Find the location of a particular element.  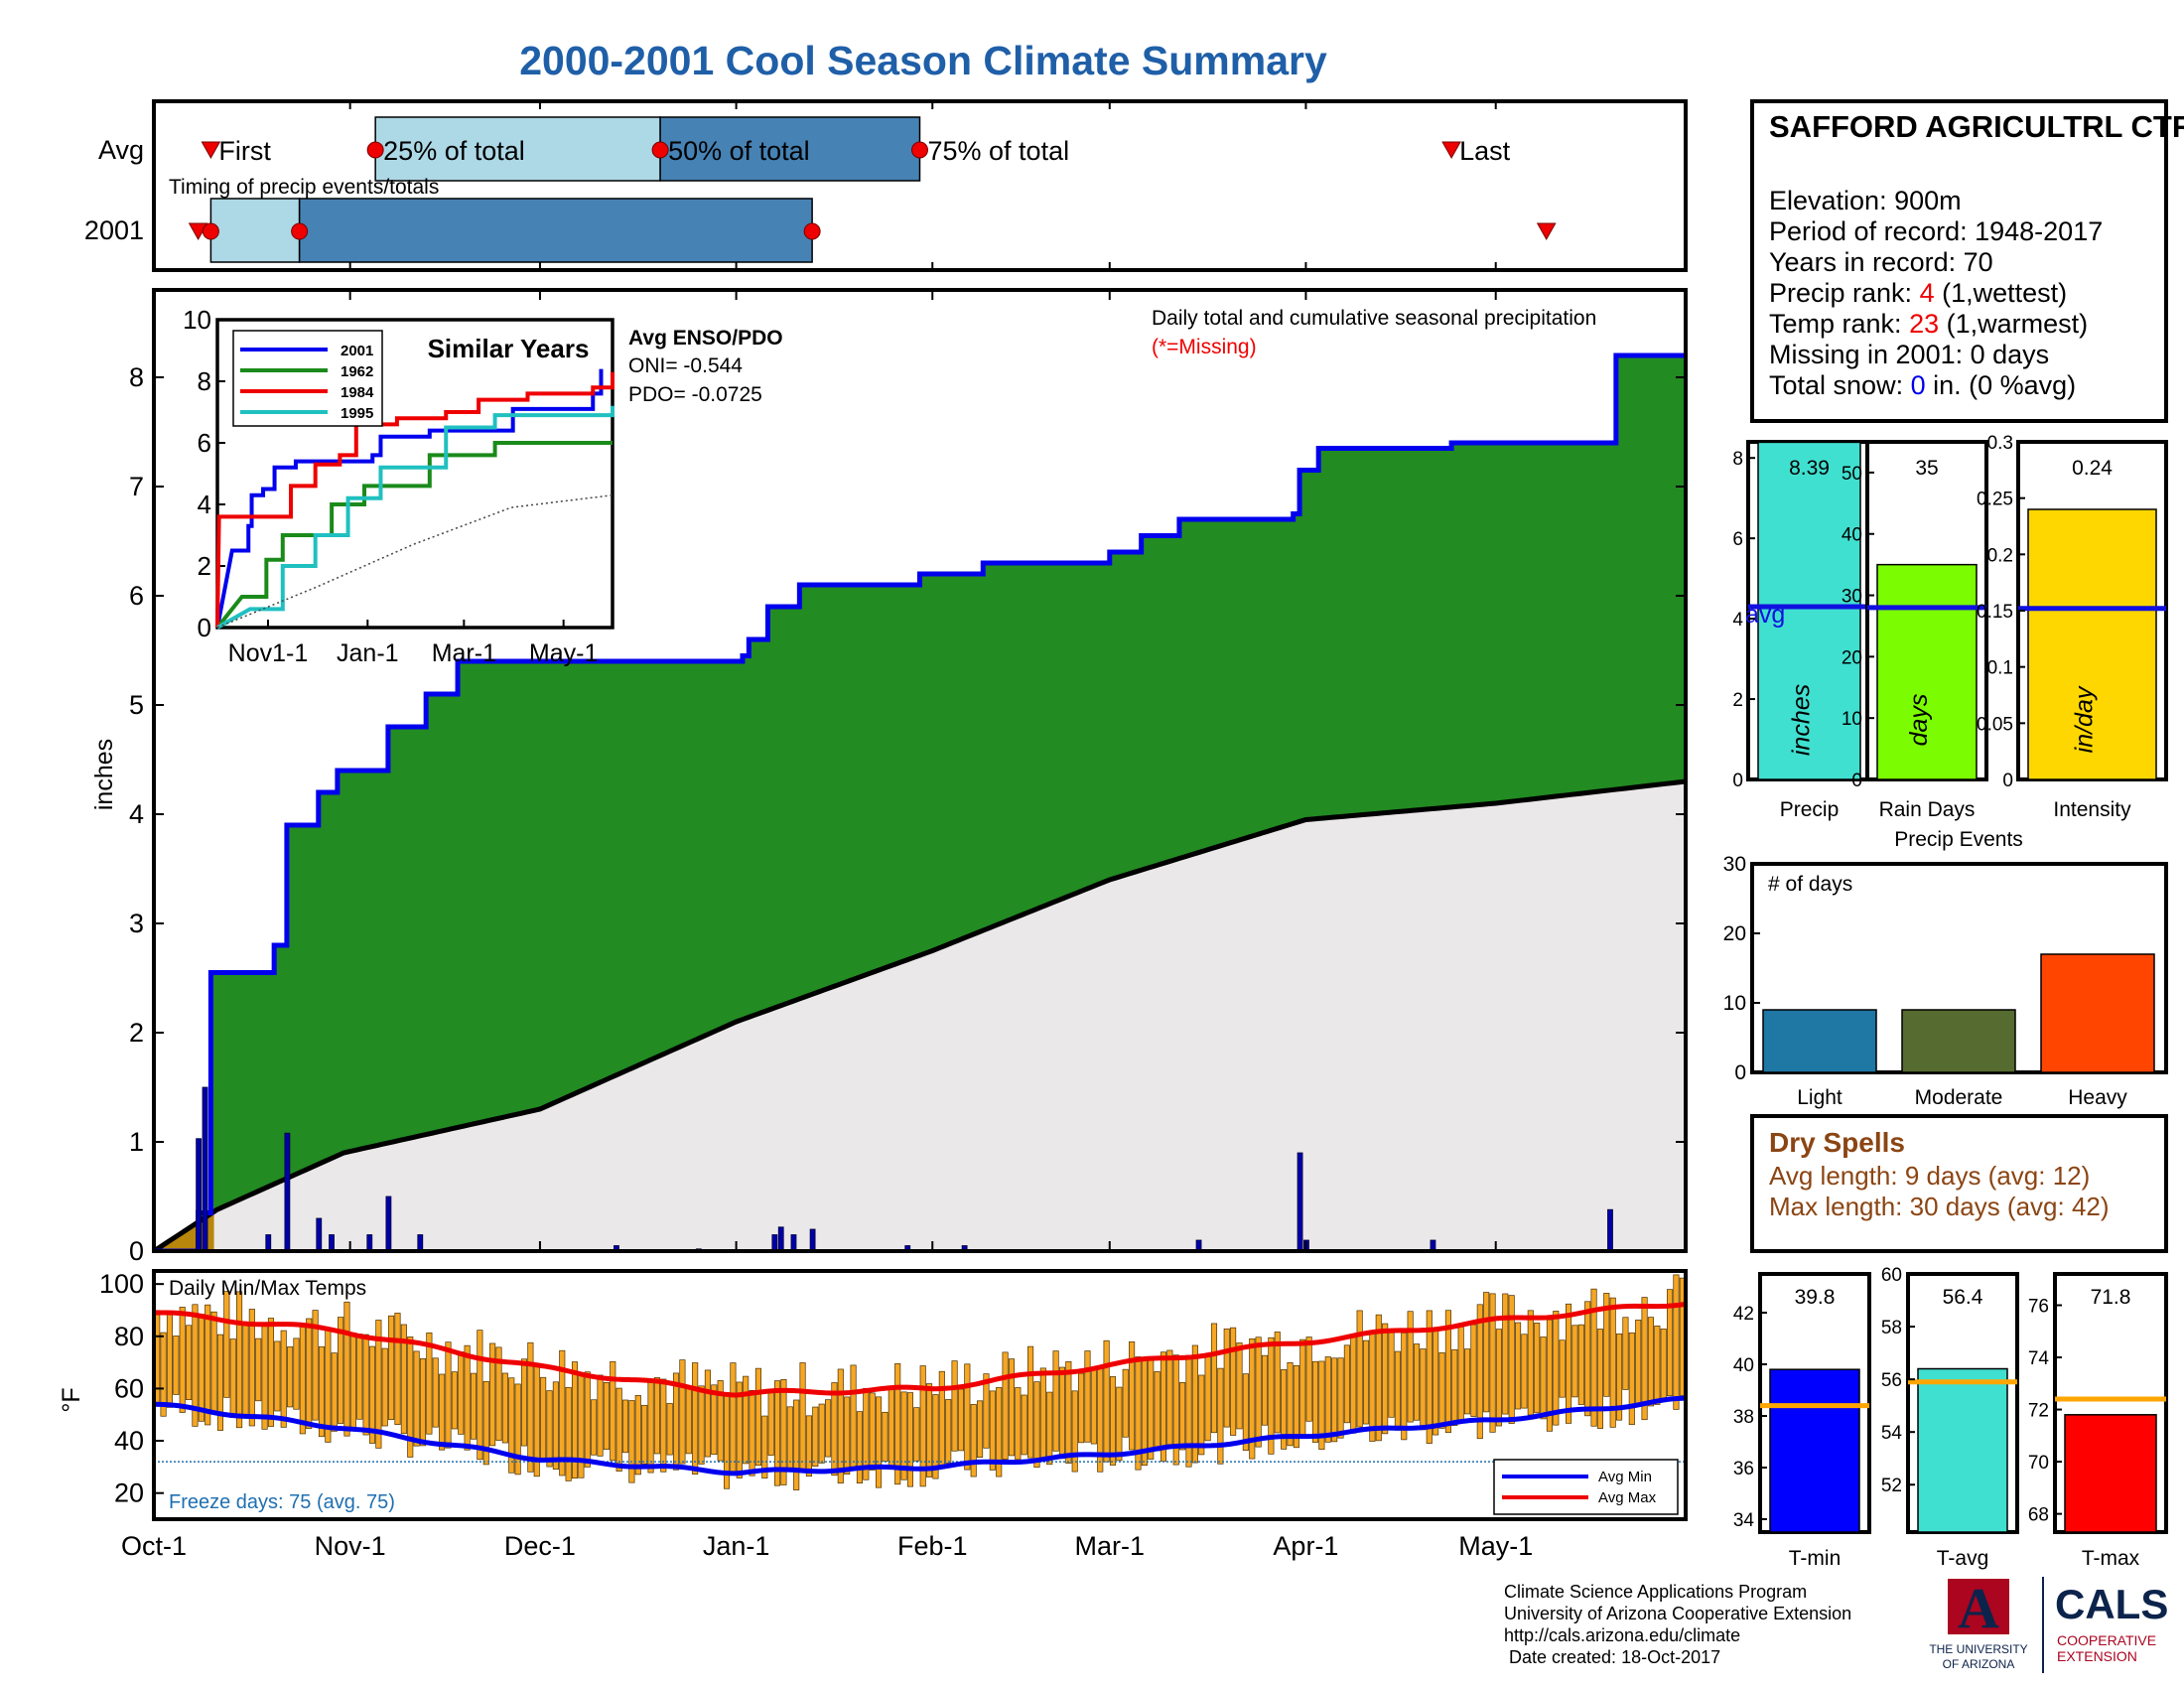

temp-summary-ytick-label: 74 is located at coordinates (2039, 1358).